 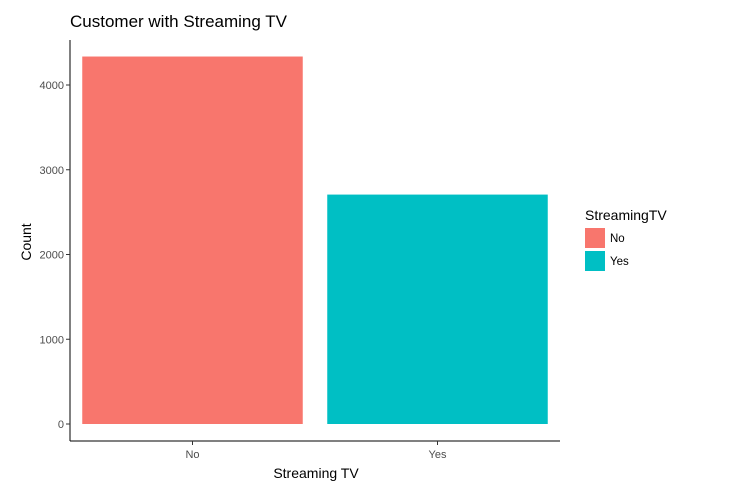 I want to click on legend-label-no: No, so click(x=617, y=239).